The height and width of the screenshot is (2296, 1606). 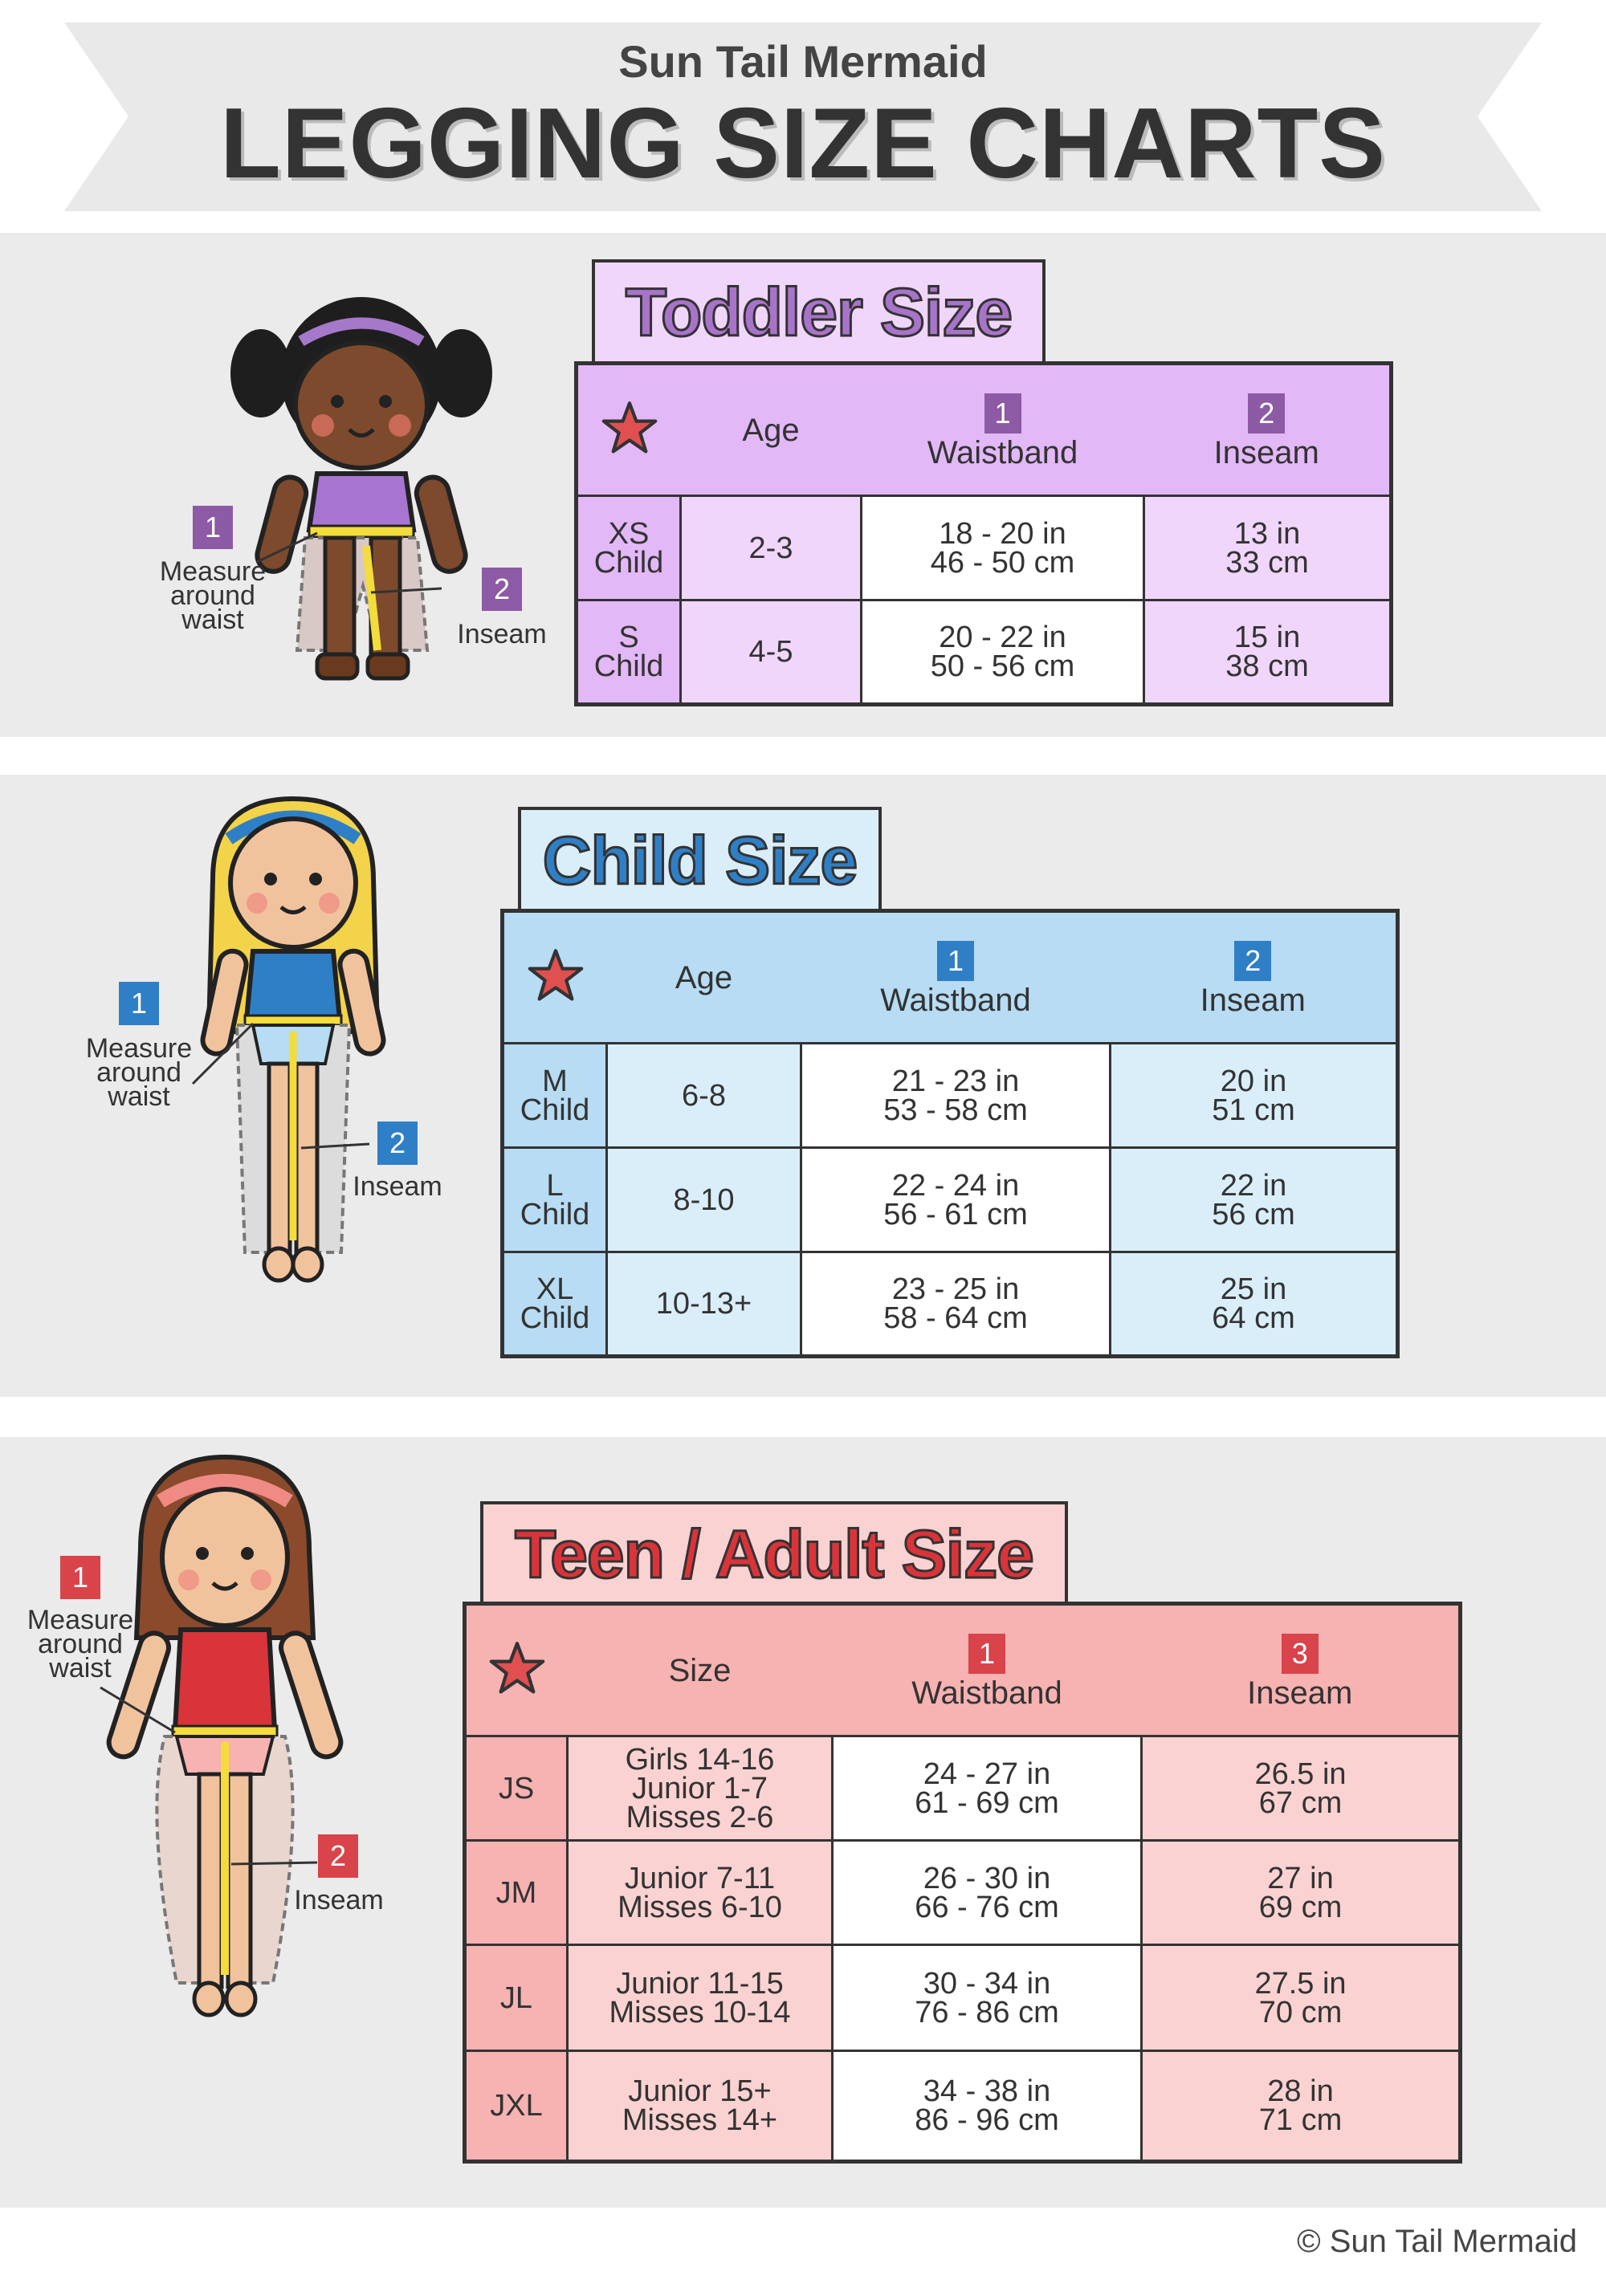 What do you see at coordinates (956, 1095) in the screenshot?
I see `waist-cell: 21 - 23 in 53 - 58 cm` at bounding box center [956, 1095].